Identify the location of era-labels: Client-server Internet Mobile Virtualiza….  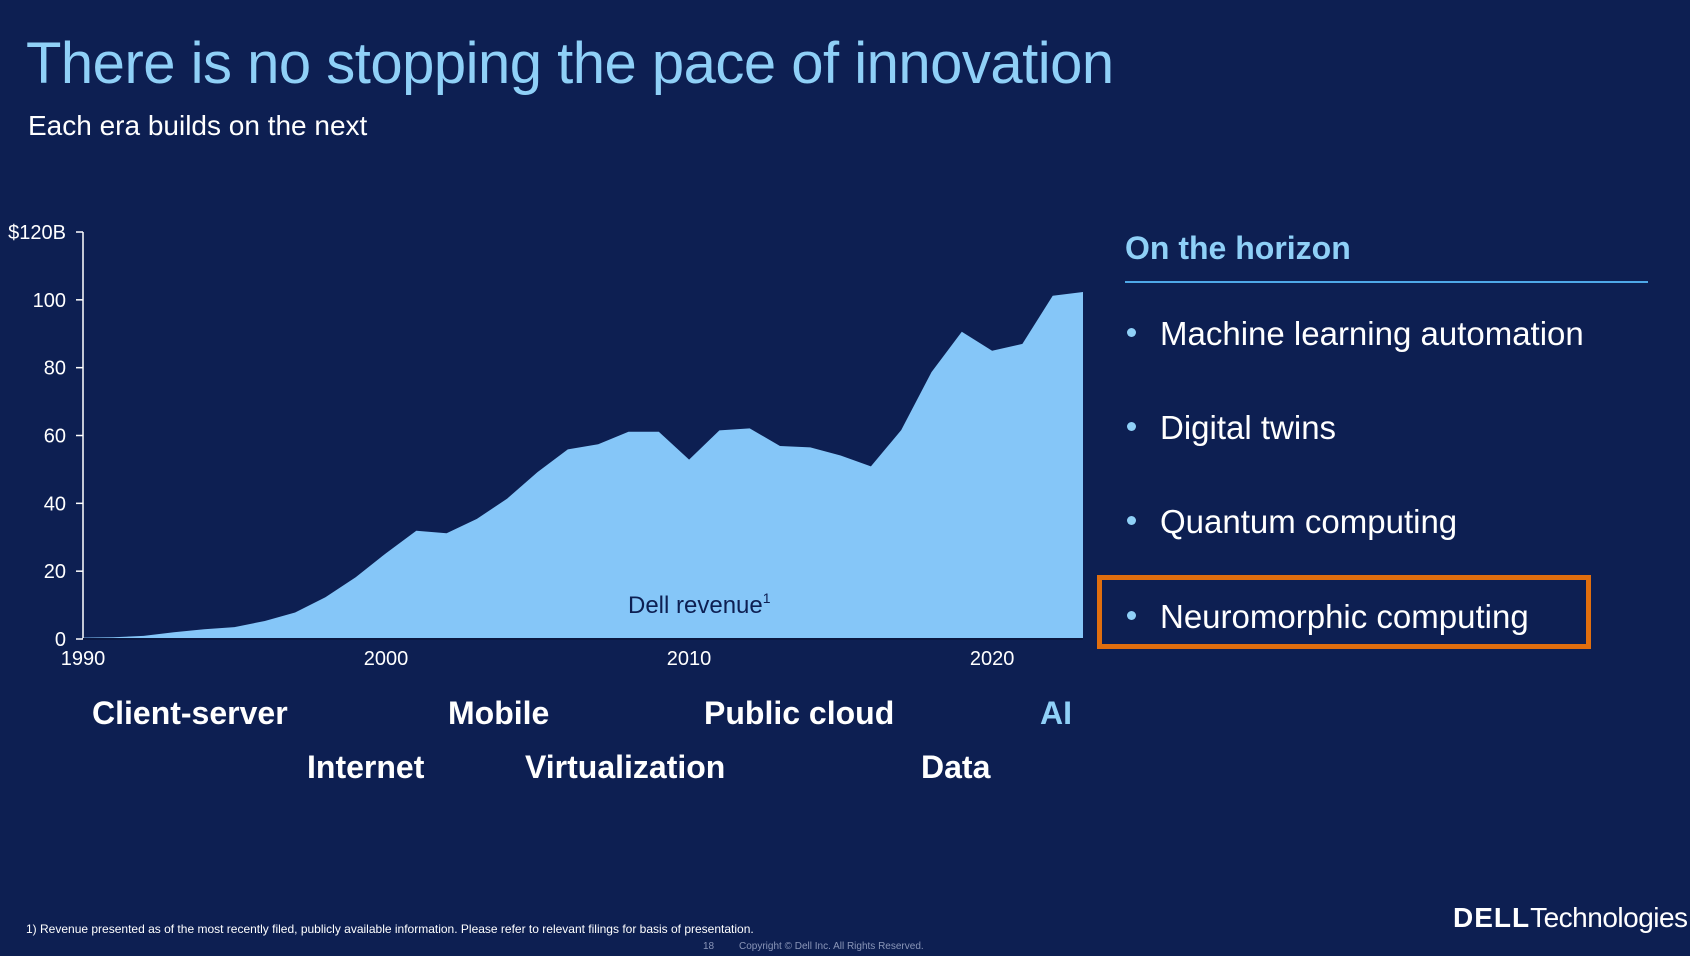
(560, 745).